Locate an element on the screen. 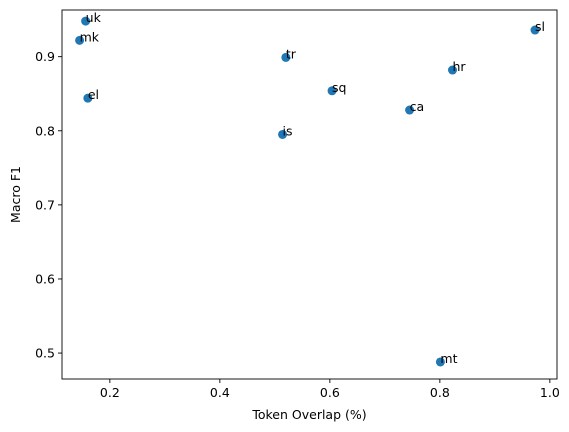  y-axis-ticks: 0.5 0.6 0.7 0.8 0.9 is located at coordinates (48, 205).